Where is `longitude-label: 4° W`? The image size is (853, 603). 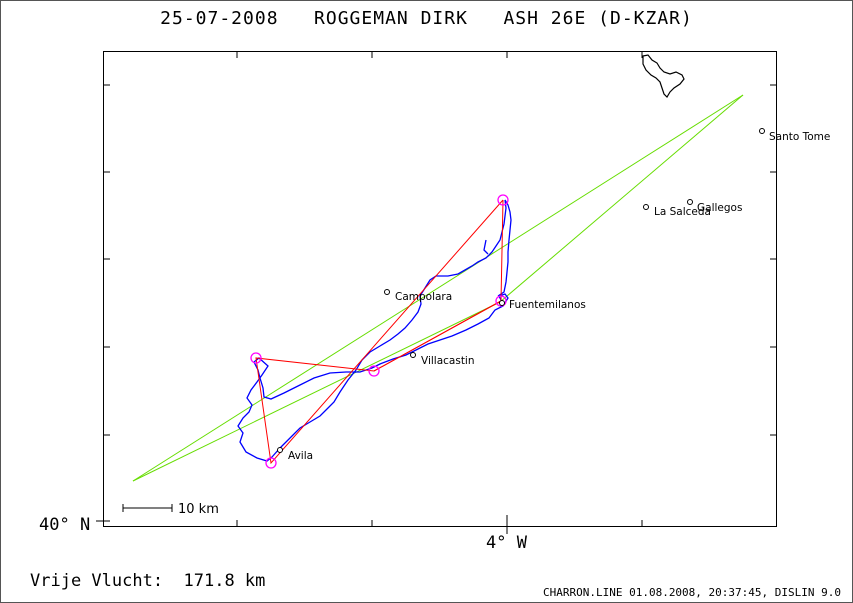 longitude-label: 4° W is located at coordinates (506, 543).